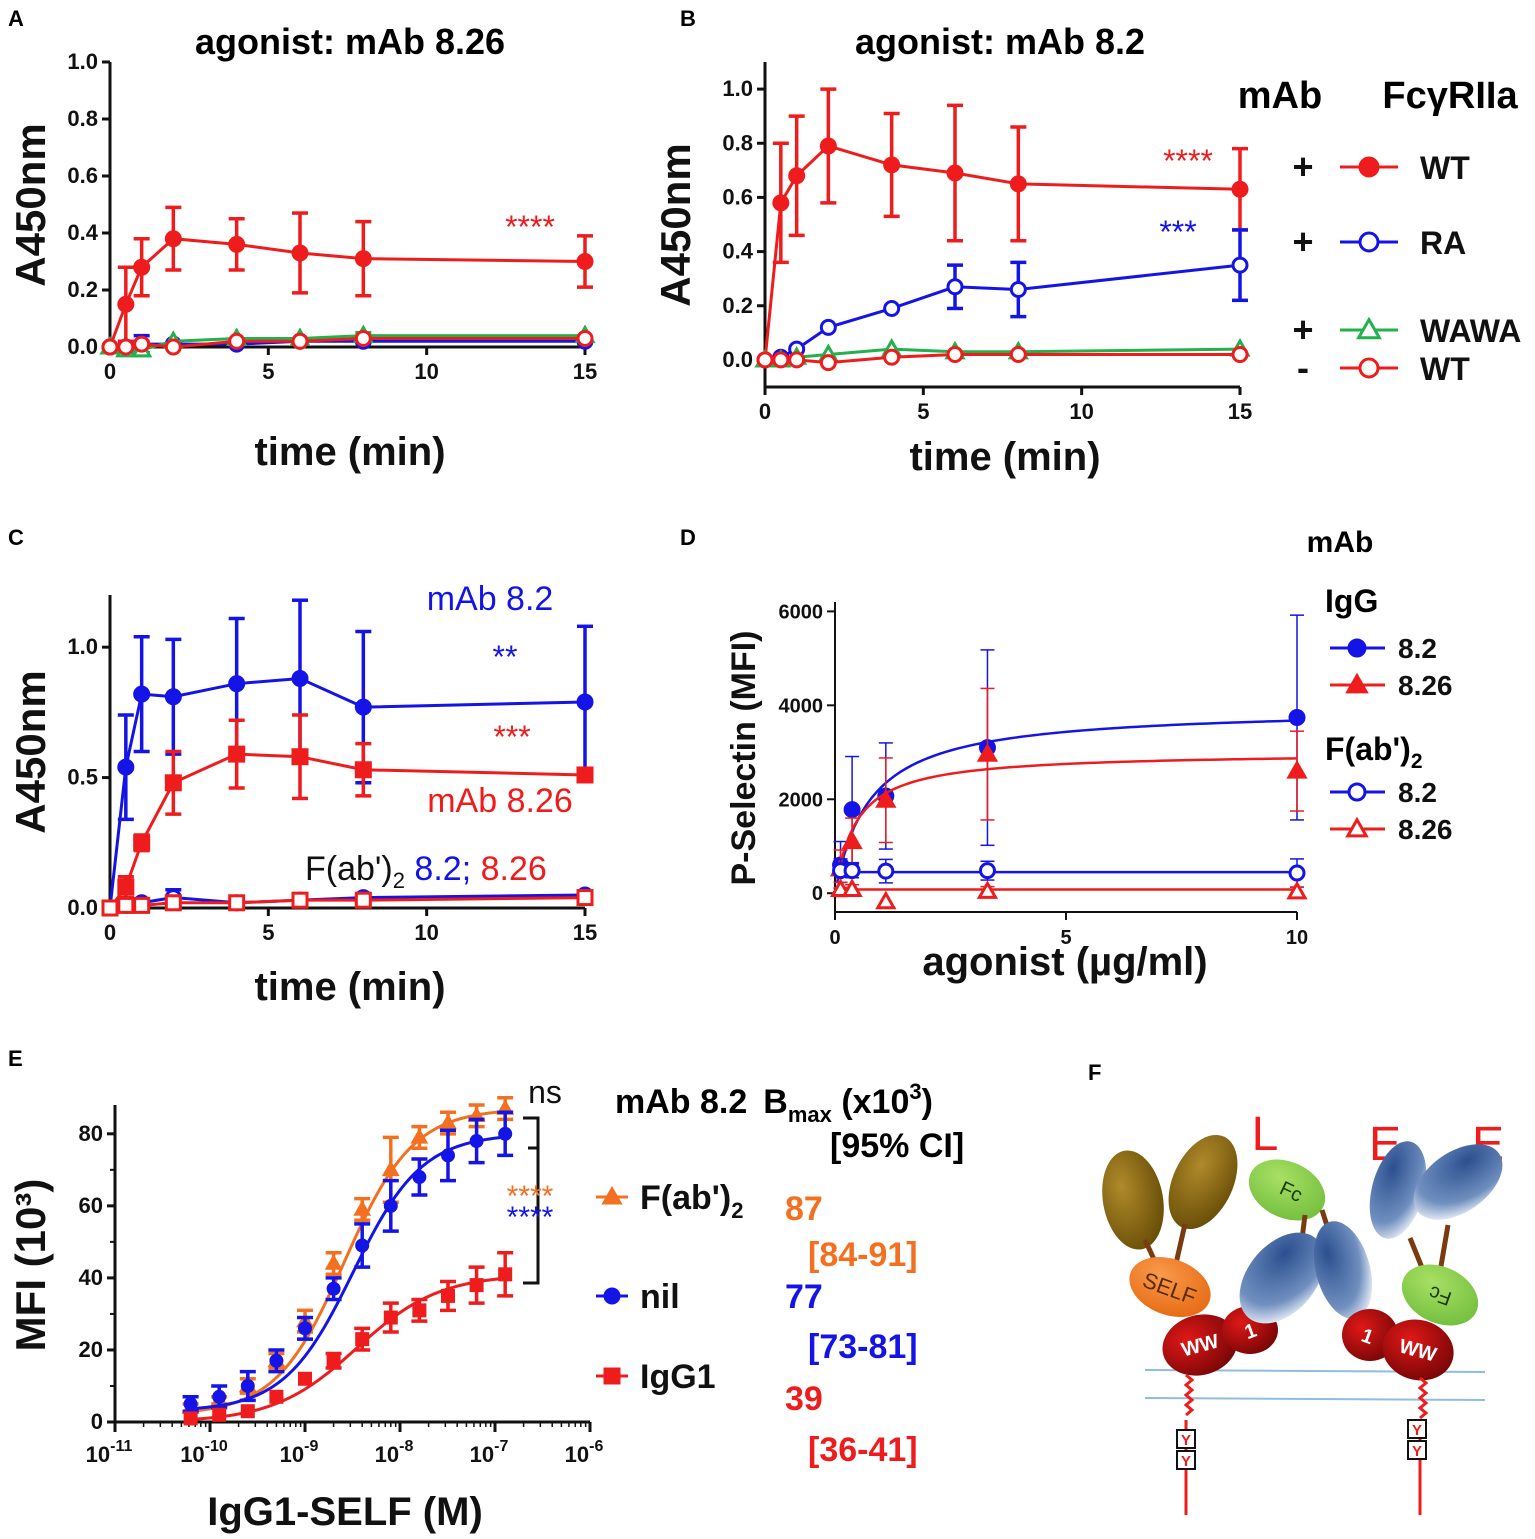 The height and width of the screenshot is (1539, 1535). I want to click on panel-b-significance-blue: ***, so click(1177, 232).